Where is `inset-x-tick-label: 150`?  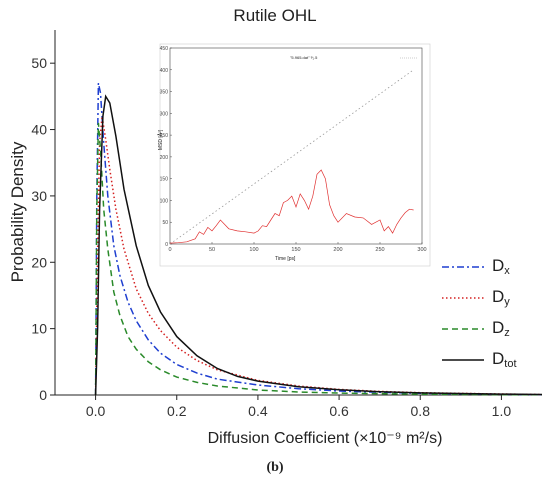 inset-x-tick-label: 150 is located at coordinates (295, 250).